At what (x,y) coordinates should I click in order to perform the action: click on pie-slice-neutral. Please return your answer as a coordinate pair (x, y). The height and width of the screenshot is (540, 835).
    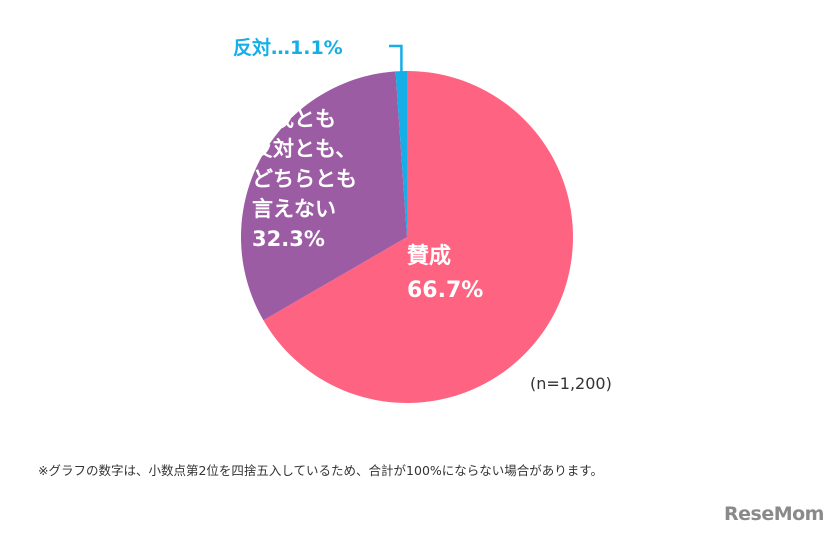
    Looking at the image, I should click on (323, 196).